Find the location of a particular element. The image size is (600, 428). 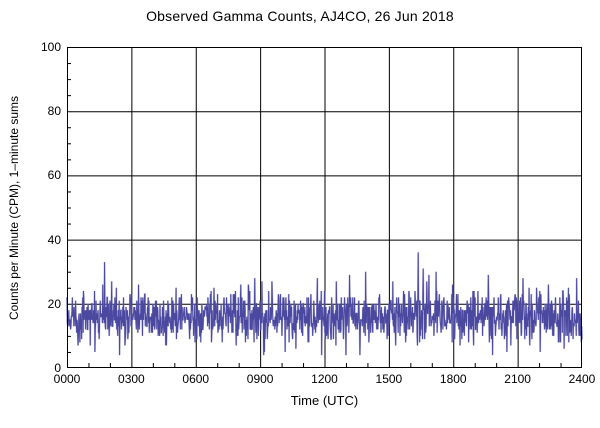

x-tick-label: 1200 is located at coordinates (324, 379).